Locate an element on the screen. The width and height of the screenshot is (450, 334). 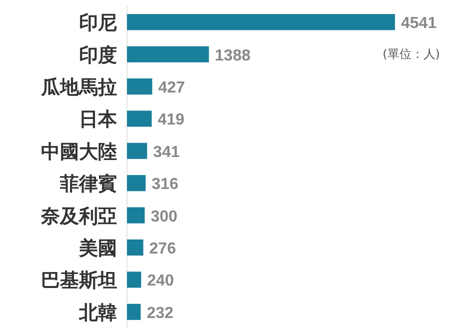
y-tick-label: 菲律賓 is located at coordinates (88, 184).